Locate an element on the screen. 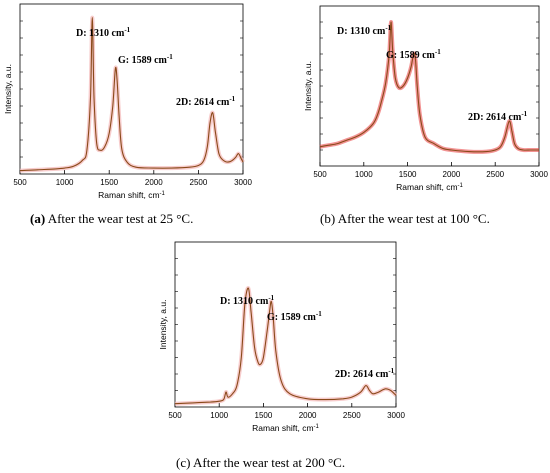  caption-b: (b) After the wear test at 100 °C. is located at coordinates (405, 219).